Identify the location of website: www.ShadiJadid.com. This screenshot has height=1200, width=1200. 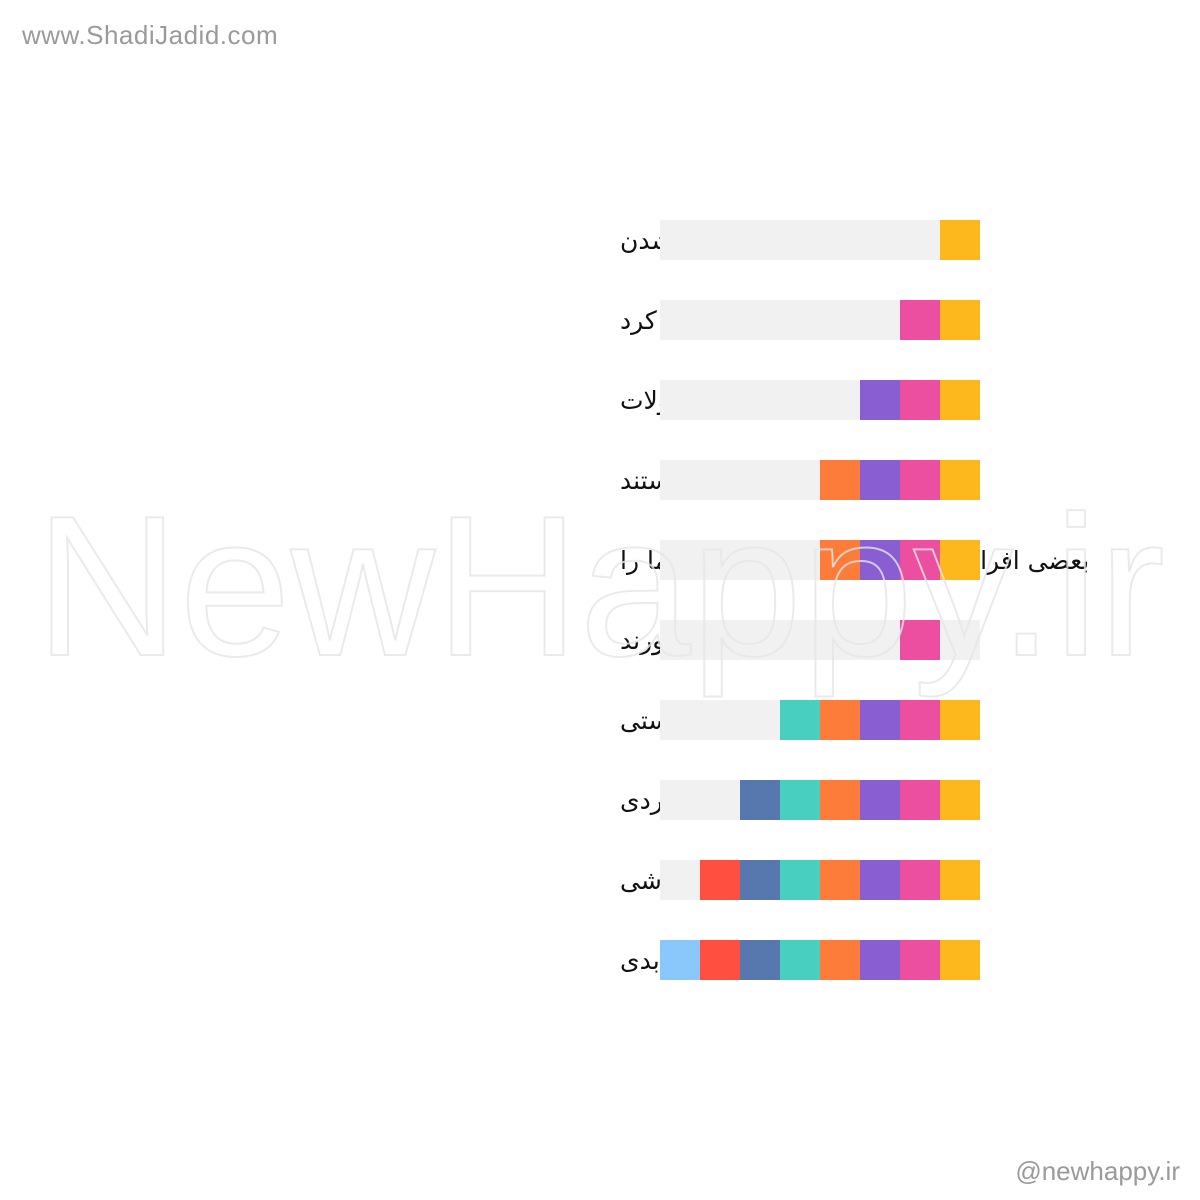
(149, 35).